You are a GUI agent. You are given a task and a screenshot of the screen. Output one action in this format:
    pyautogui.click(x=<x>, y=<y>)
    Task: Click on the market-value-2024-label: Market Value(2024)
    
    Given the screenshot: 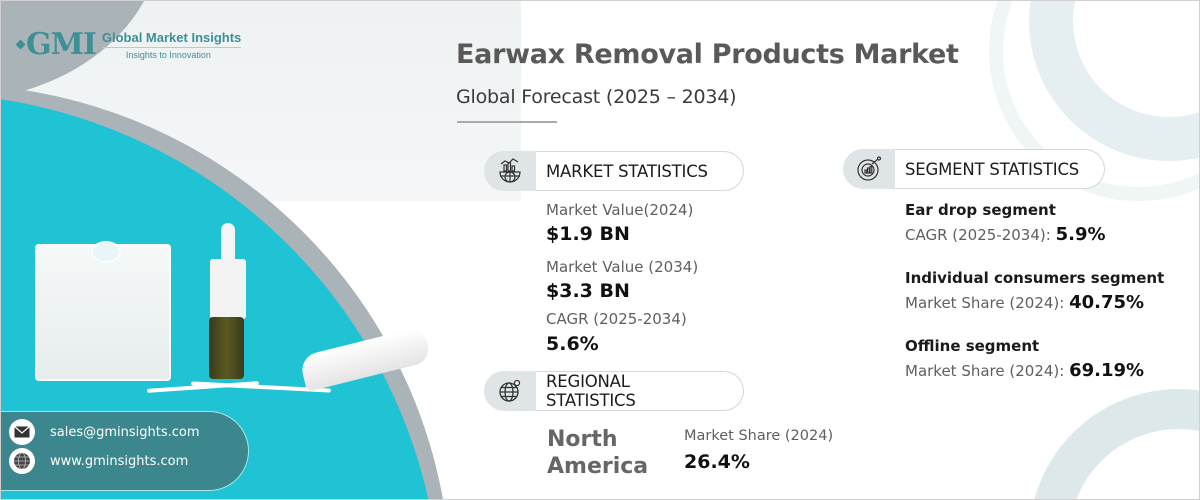 What is the action you would take?
    pyautogui.click(x=620, y=210)
    